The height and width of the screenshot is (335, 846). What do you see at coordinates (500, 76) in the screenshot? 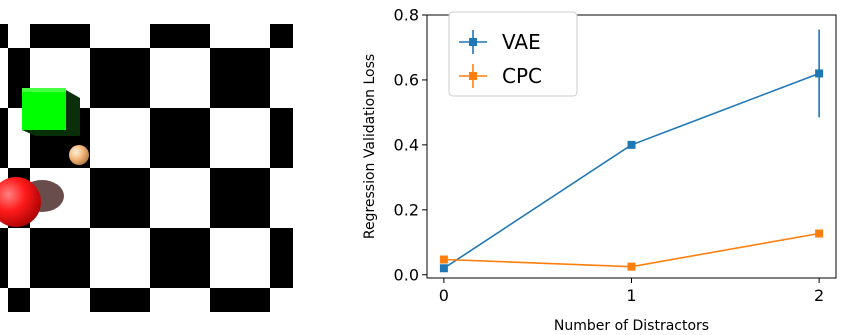
I see `legend-entry-cpc: CPC` at bounding box center [500, 76].